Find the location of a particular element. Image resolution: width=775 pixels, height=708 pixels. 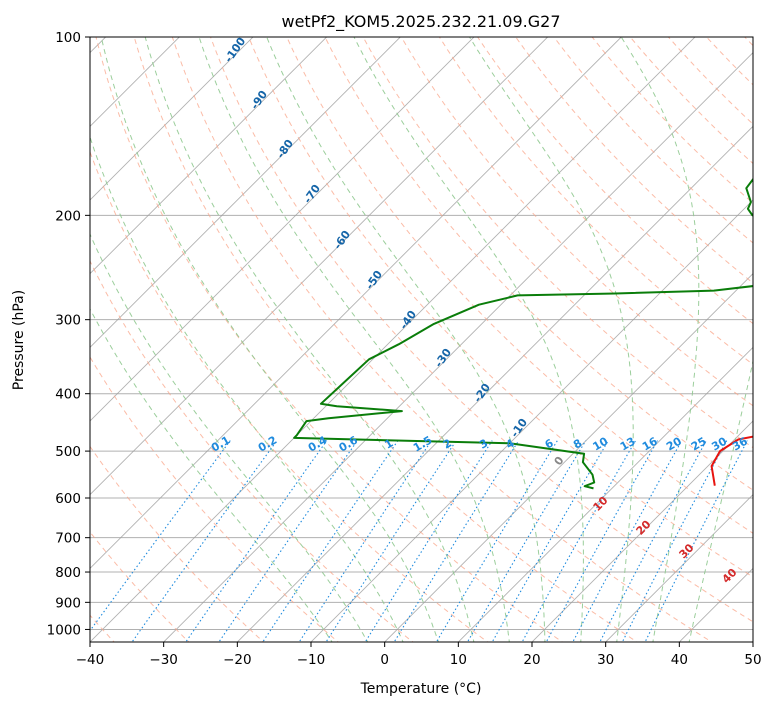

x-tick-label-0: −40 is located at coordinates (90, 660).